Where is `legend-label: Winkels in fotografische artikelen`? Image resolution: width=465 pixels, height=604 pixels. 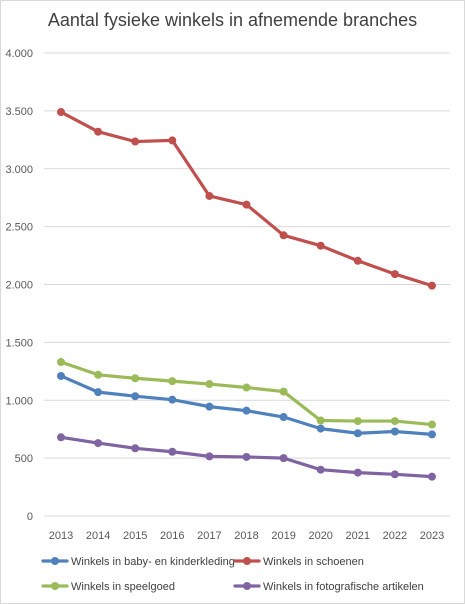 legend-label: Winkels in fotografische artikelen is located at coordinates (343, 587).